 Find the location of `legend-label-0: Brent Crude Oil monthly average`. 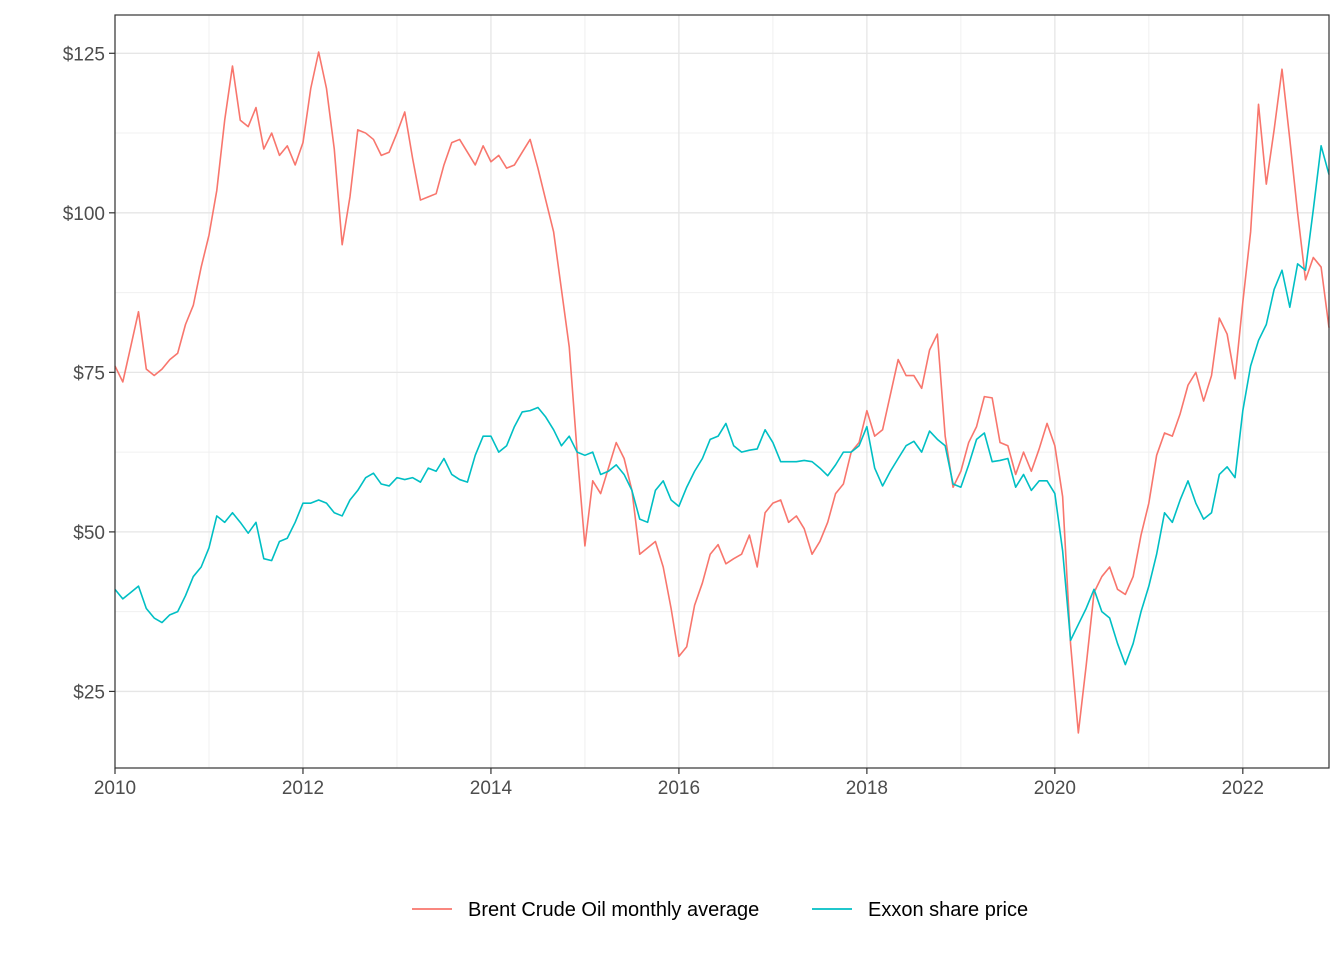

legend-label-0: Brent Crude Oil monthly average is located at coordinates (613, 910).